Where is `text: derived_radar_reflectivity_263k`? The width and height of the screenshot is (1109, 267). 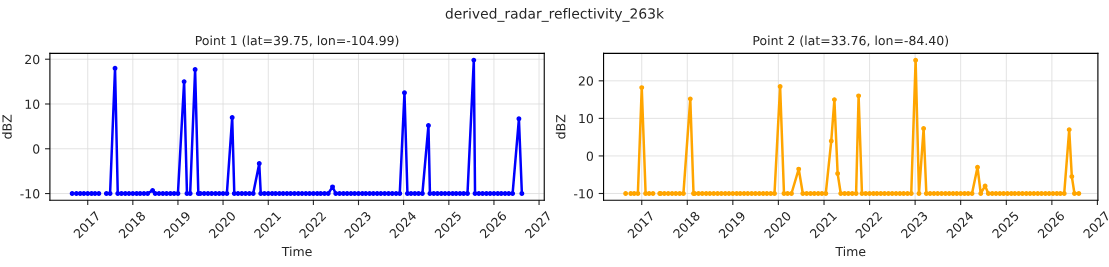 text: derived_radar_reflectivity_263k is located at coordinates (554, 15).